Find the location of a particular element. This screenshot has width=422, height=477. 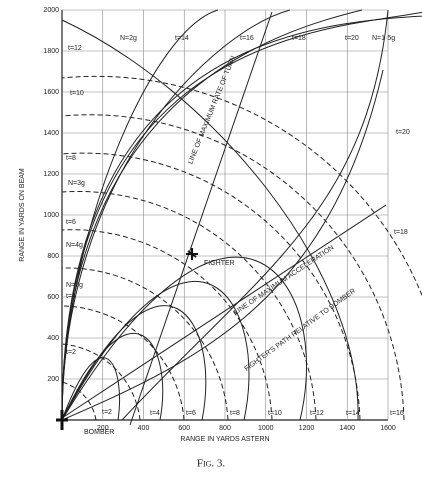

annotation: BOMBER is located at coordinates (99, 432).